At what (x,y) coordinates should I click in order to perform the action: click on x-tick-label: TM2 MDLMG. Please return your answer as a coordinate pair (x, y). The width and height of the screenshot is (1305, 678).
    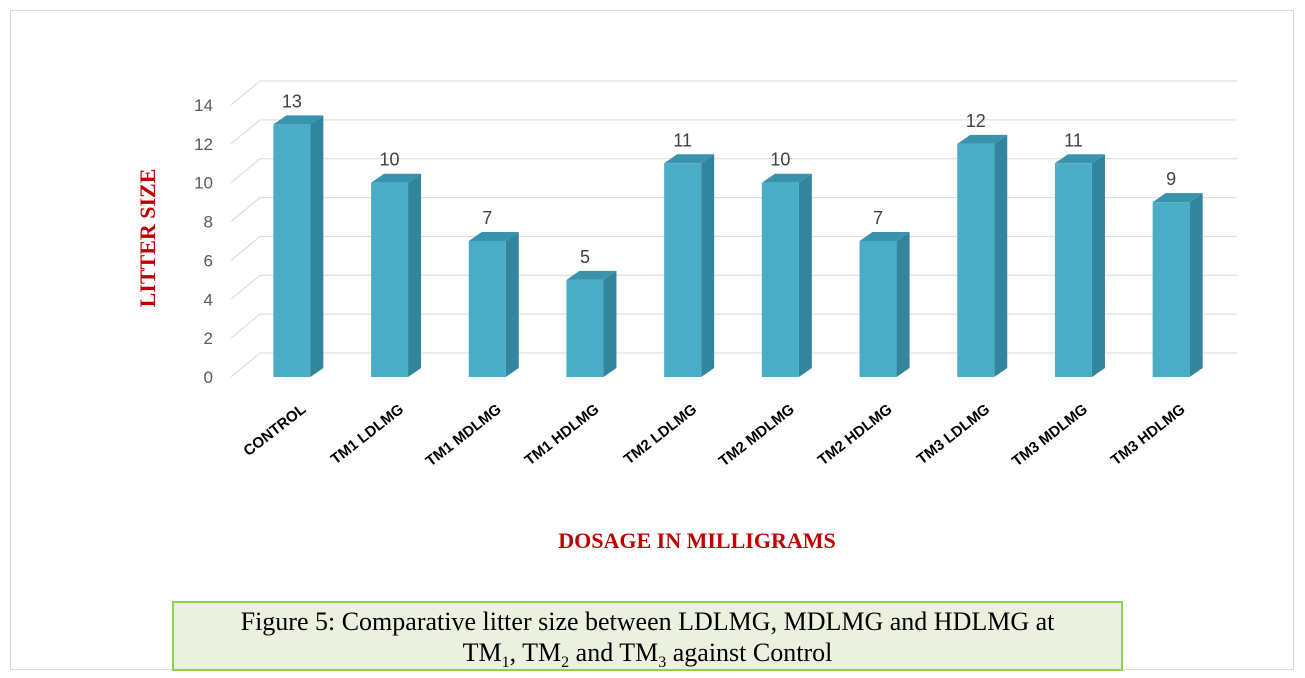
    Looking at the image, I should click on (757, 435).